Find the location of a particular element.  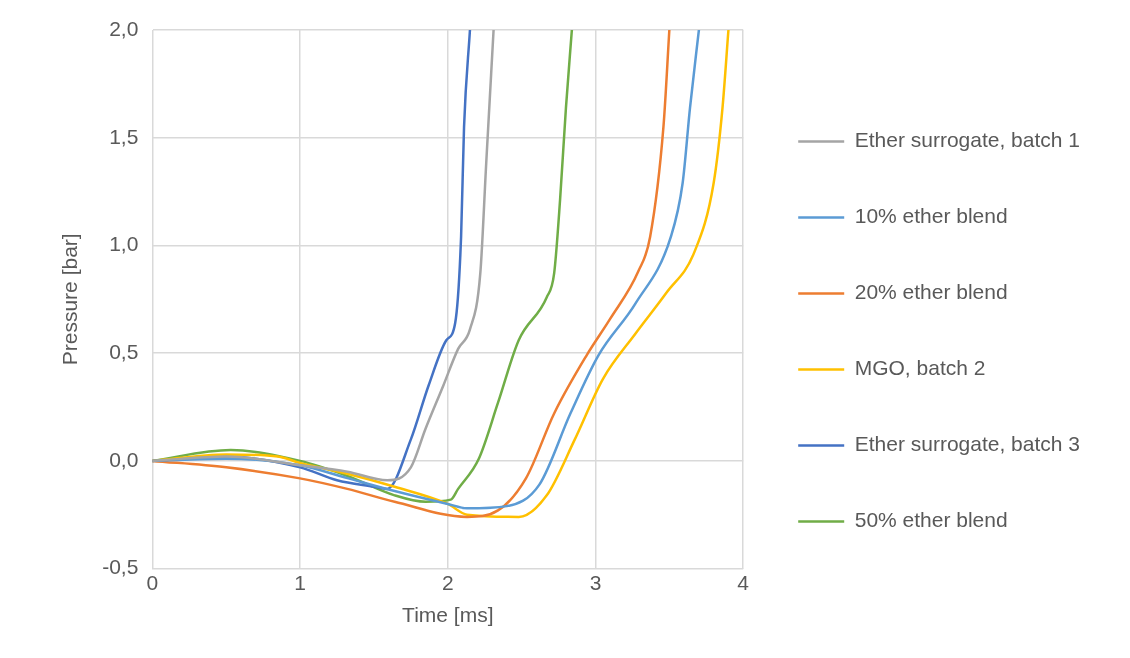

legend-label: 50% ether blend is located at coordinates (931, 520).